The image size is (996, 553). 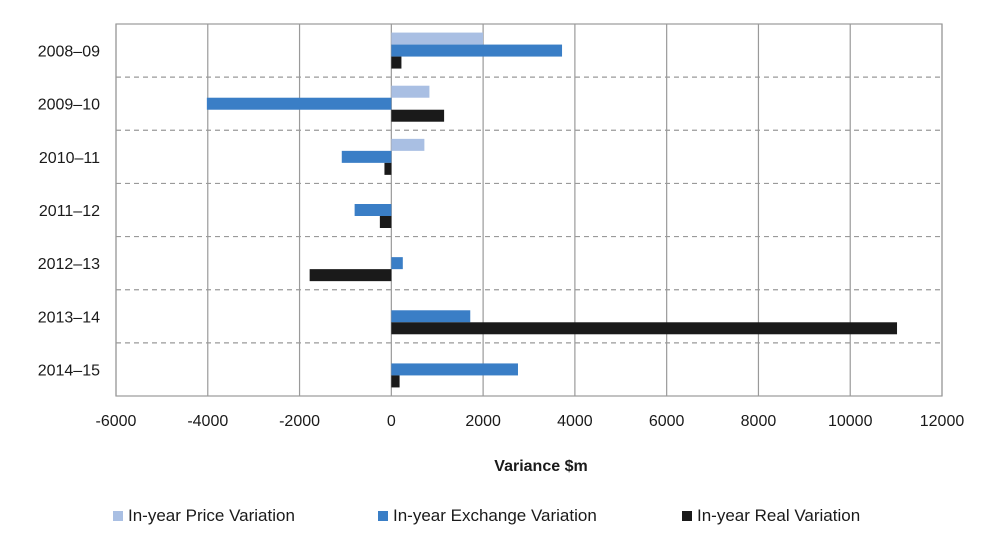 I want to click on category-label: 2012–13, so click(x=69, y=264).